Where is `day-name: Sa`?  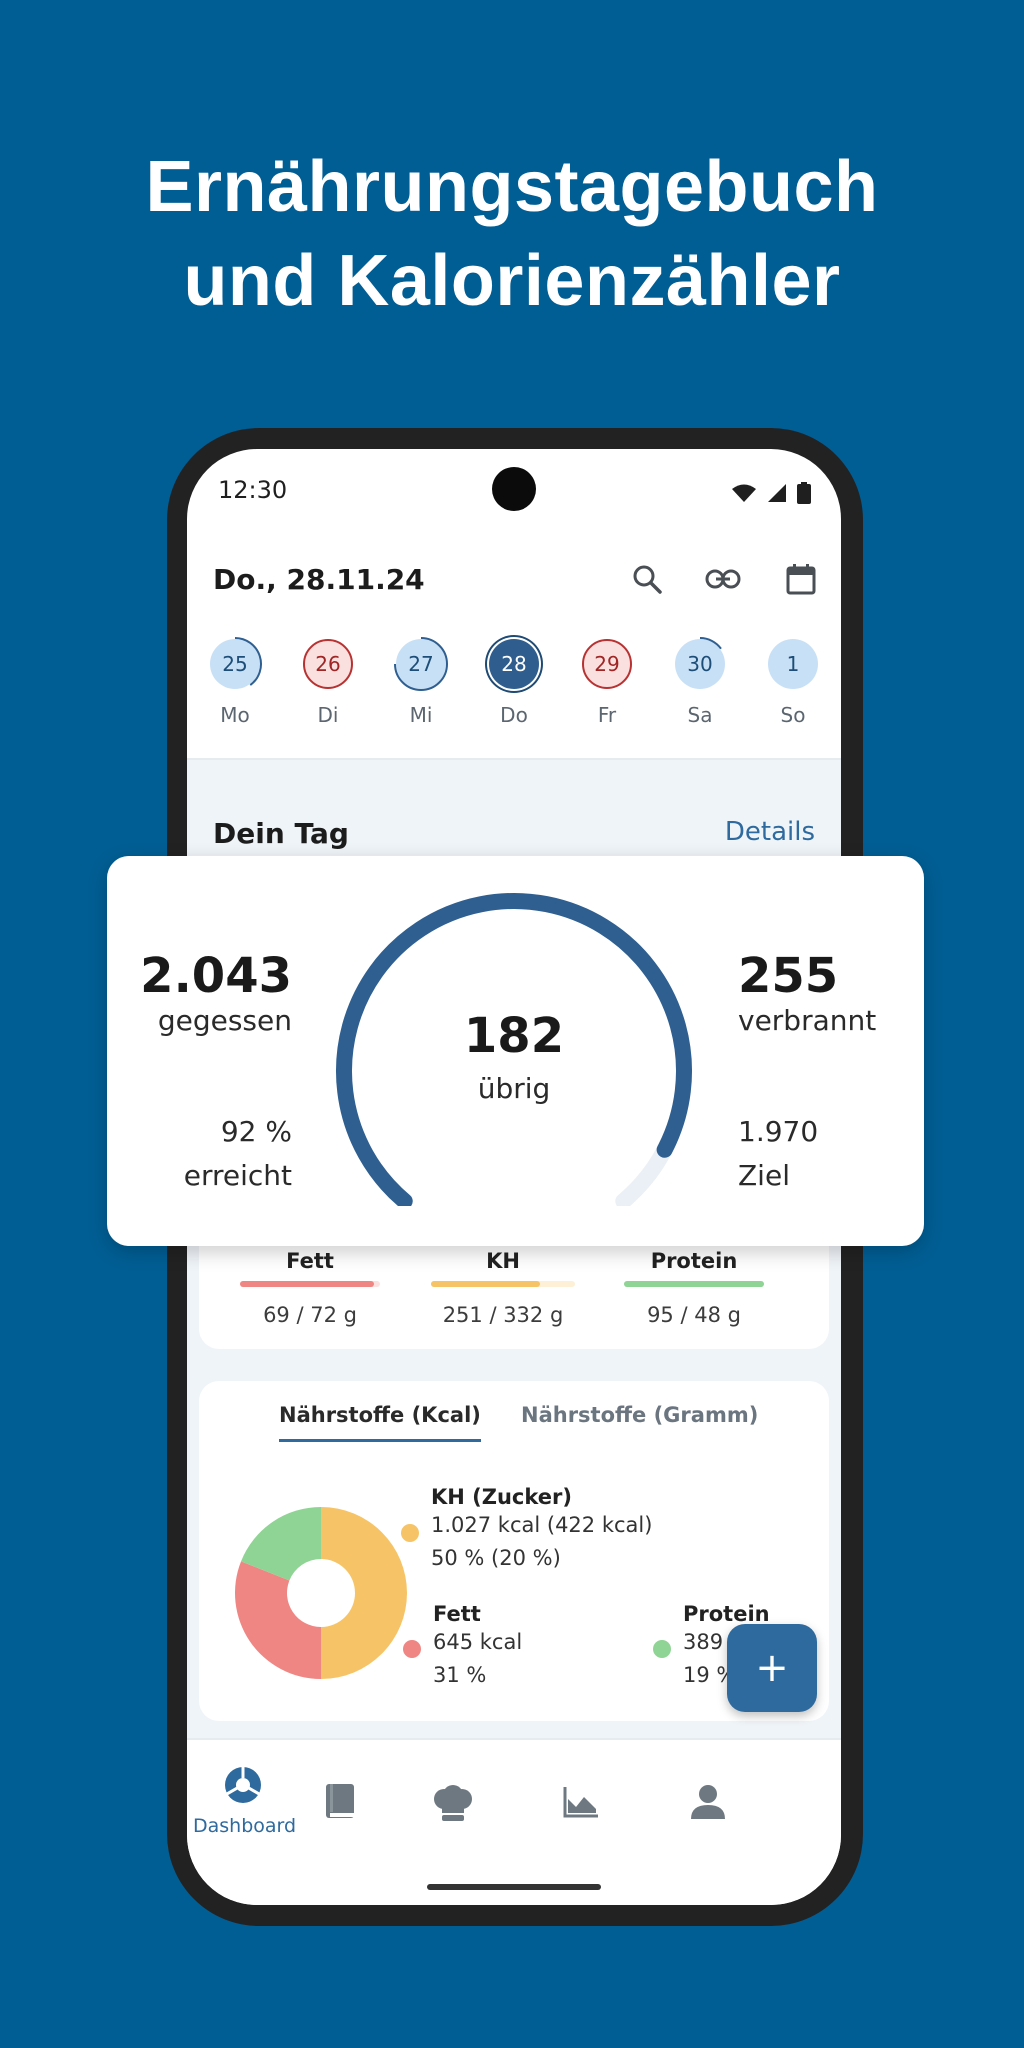
day-name: Sa is located at coordinates (700, 715).